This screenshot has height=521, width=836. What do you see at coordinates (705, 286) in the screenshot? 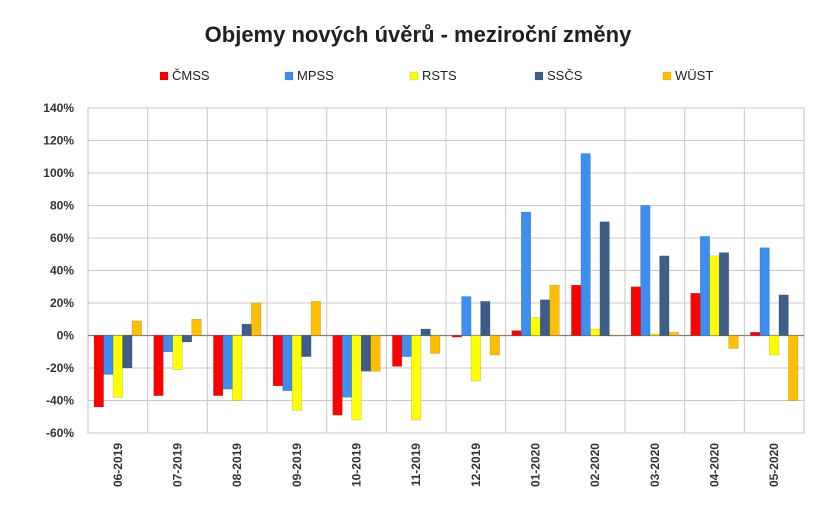
I see `bar-mpss-04-2020` at bounding box center [705, 286].